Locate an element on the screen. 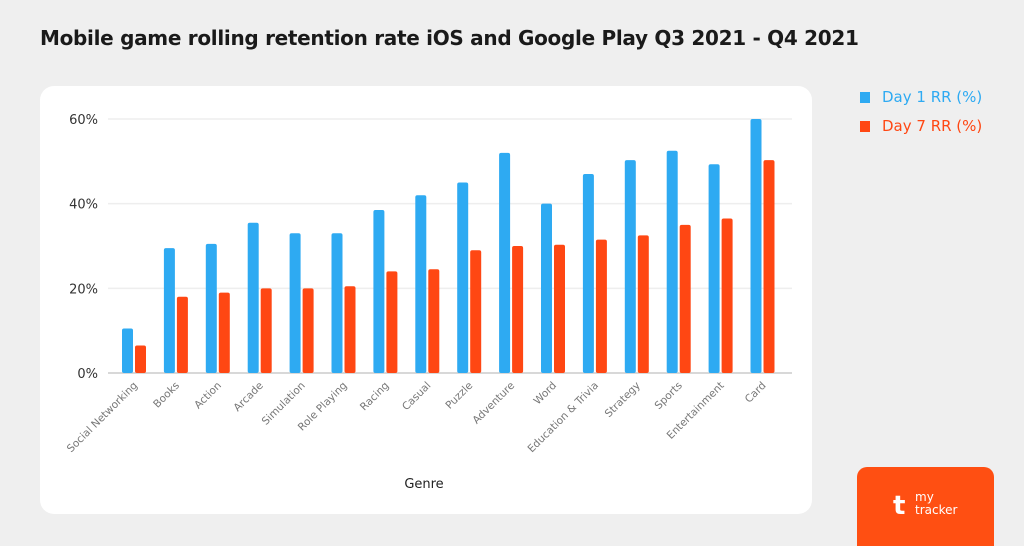  x-tick-label: Arcade is located at coordinates (248, 397).